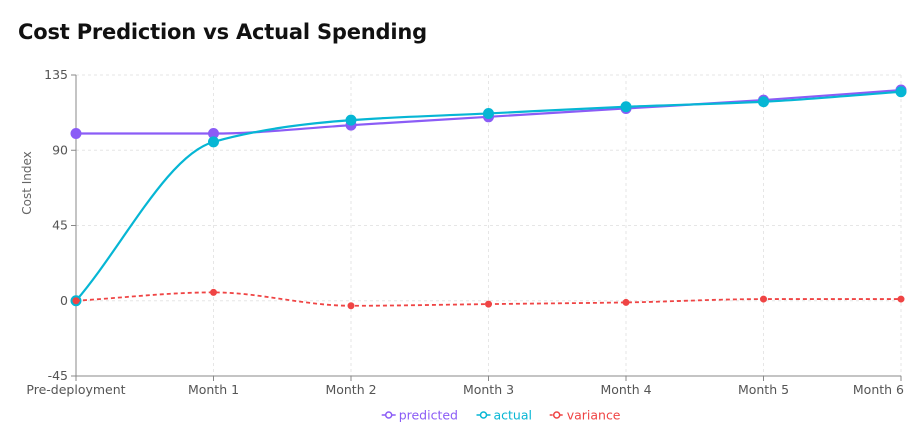 This screenshot has width=921, height=446. I want to click on legend-label: variance, so click(594, 415).